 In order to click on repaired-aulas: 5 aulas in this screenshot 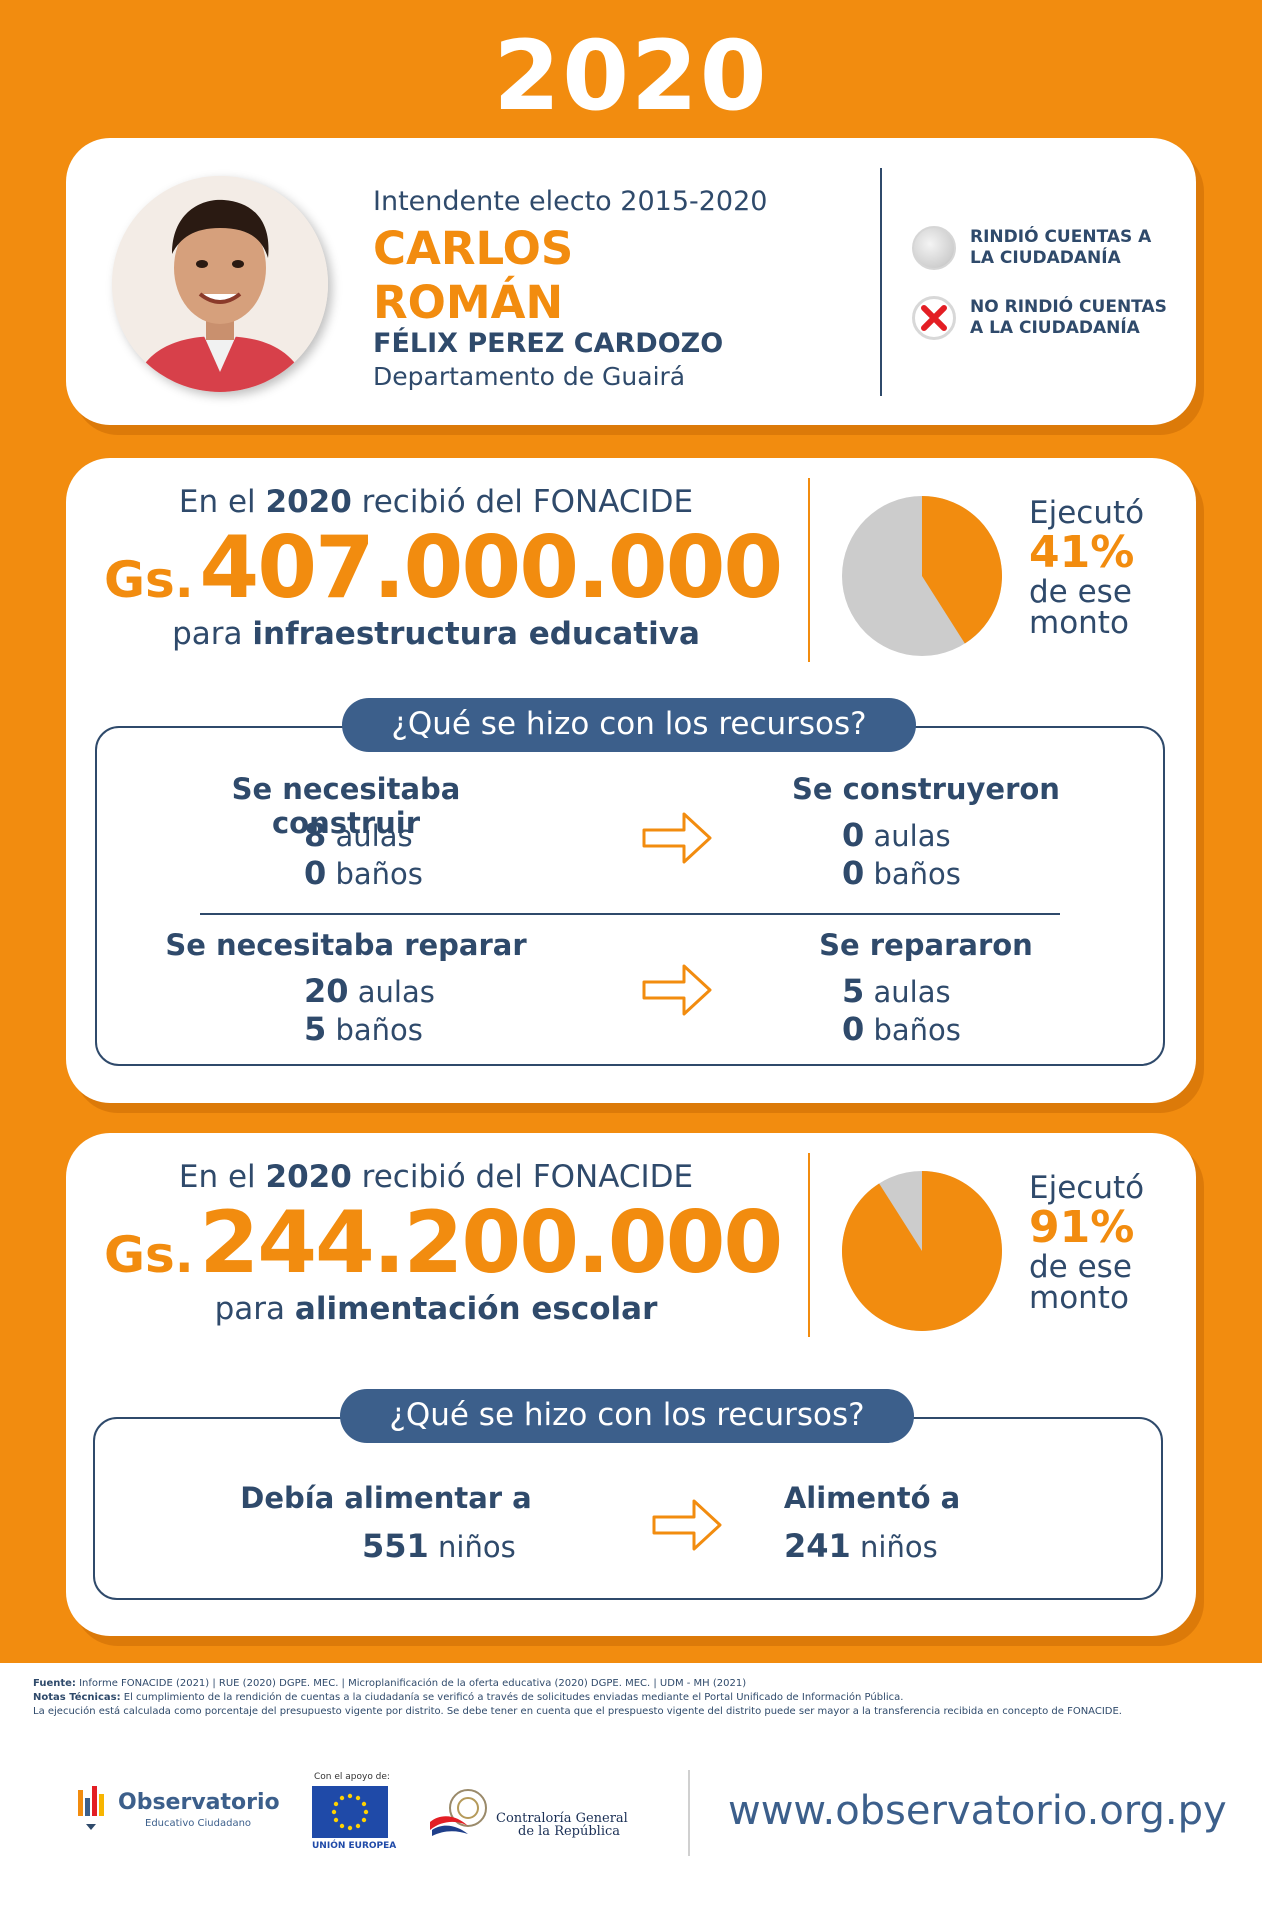, I will do `click(896, 991)`.